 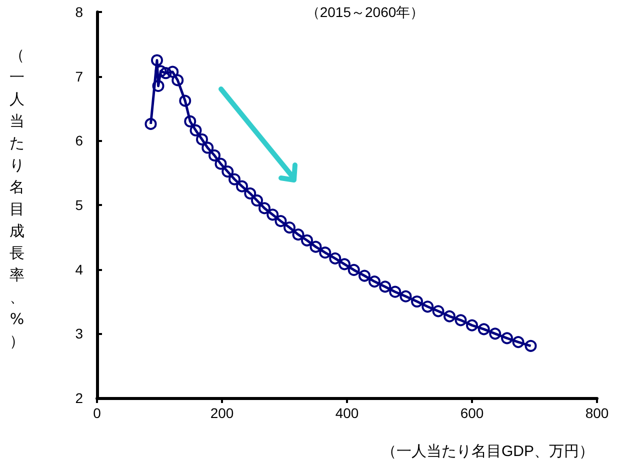 I want to click on x-axis-title: （一人当たり名目GDP、万円）, so click(x=487, y=451).